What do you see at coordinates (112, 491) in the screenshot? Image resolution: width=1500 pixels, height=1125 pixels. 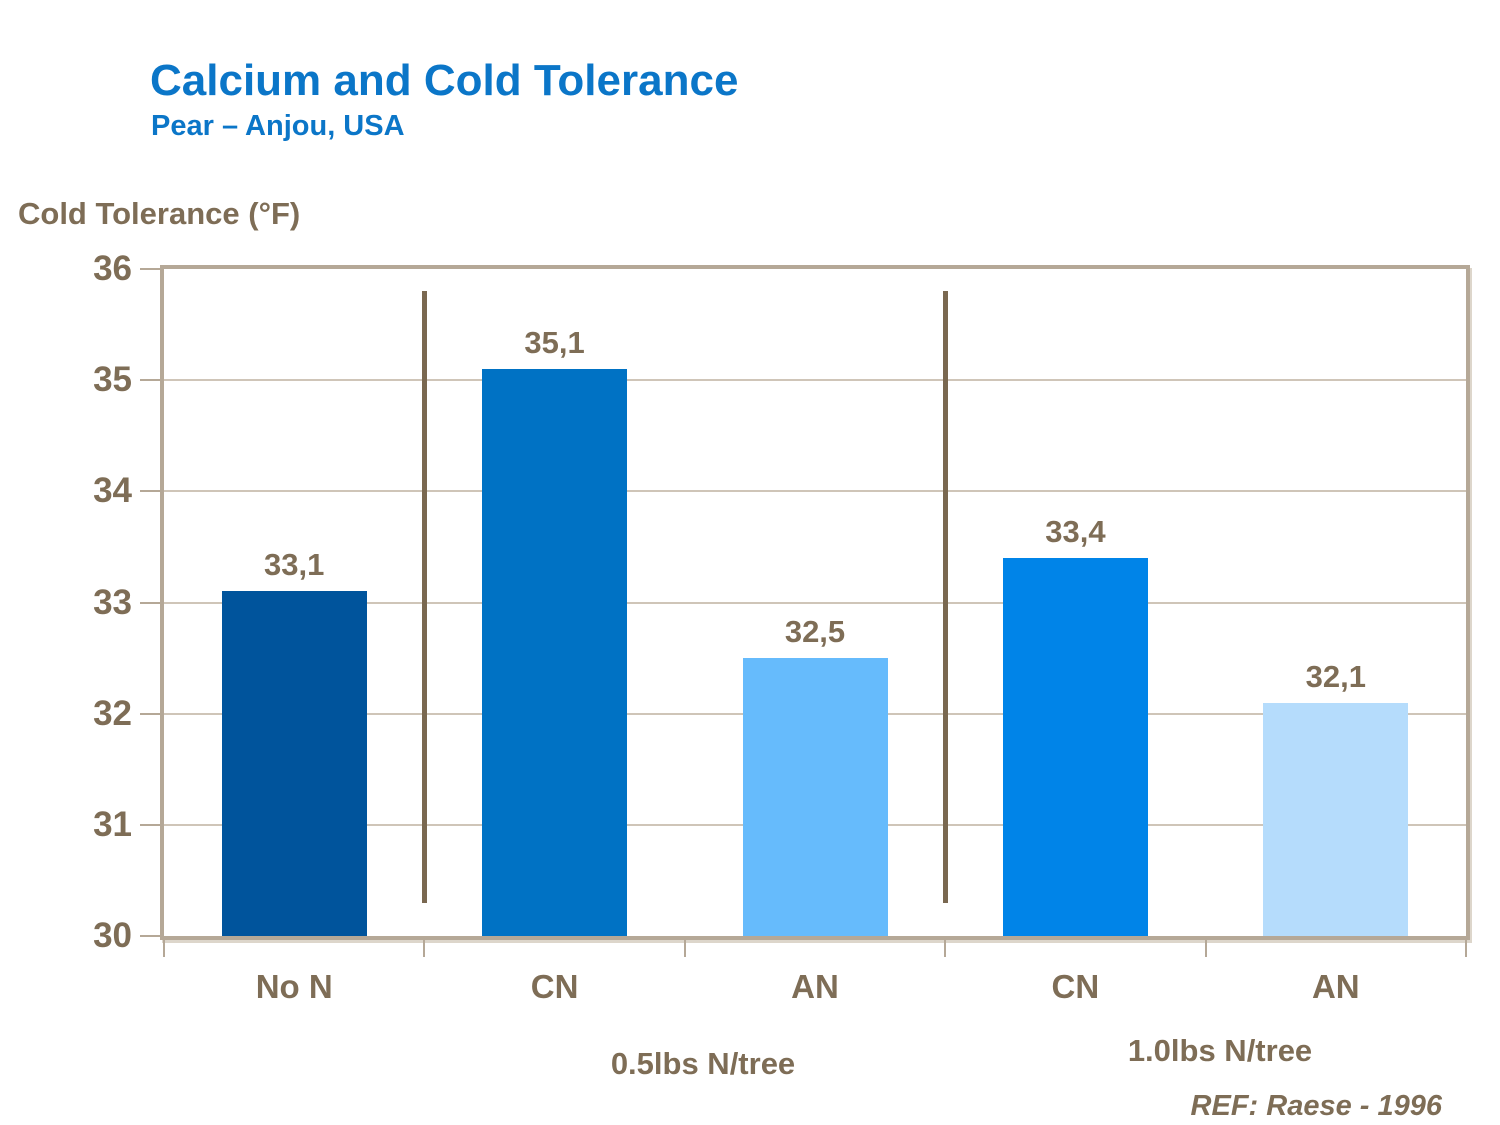 I see `y-tick-label-34: 34` at bounding box center [112, 491].